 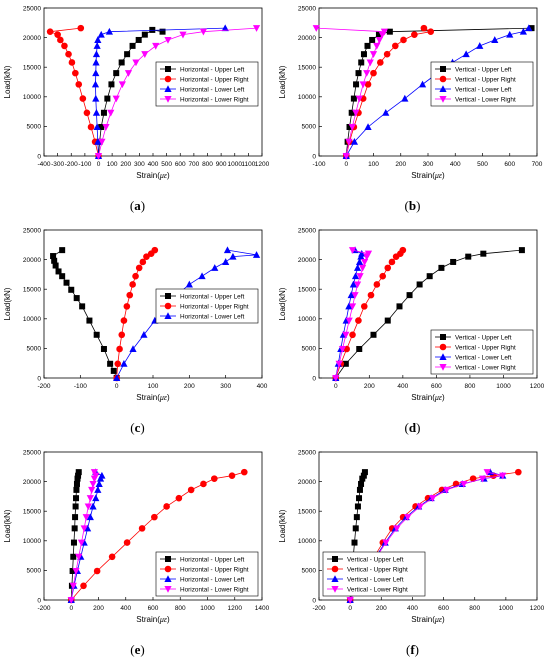 I want to click on y-tick-label: 0, so click(x=314, y=156).